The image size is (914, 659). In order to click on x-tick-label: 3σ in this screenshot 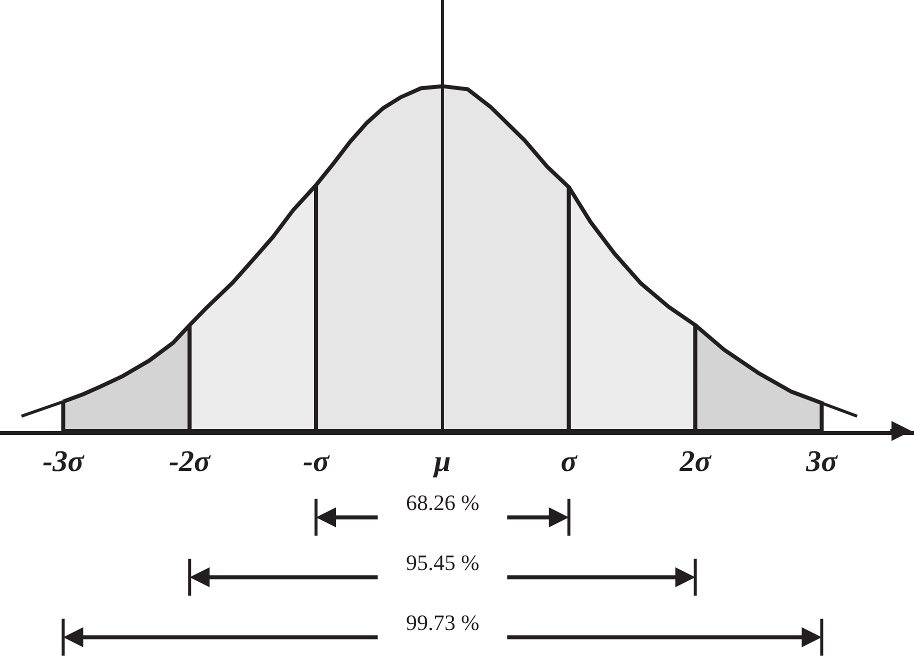, I will do `click(821, 461)`.